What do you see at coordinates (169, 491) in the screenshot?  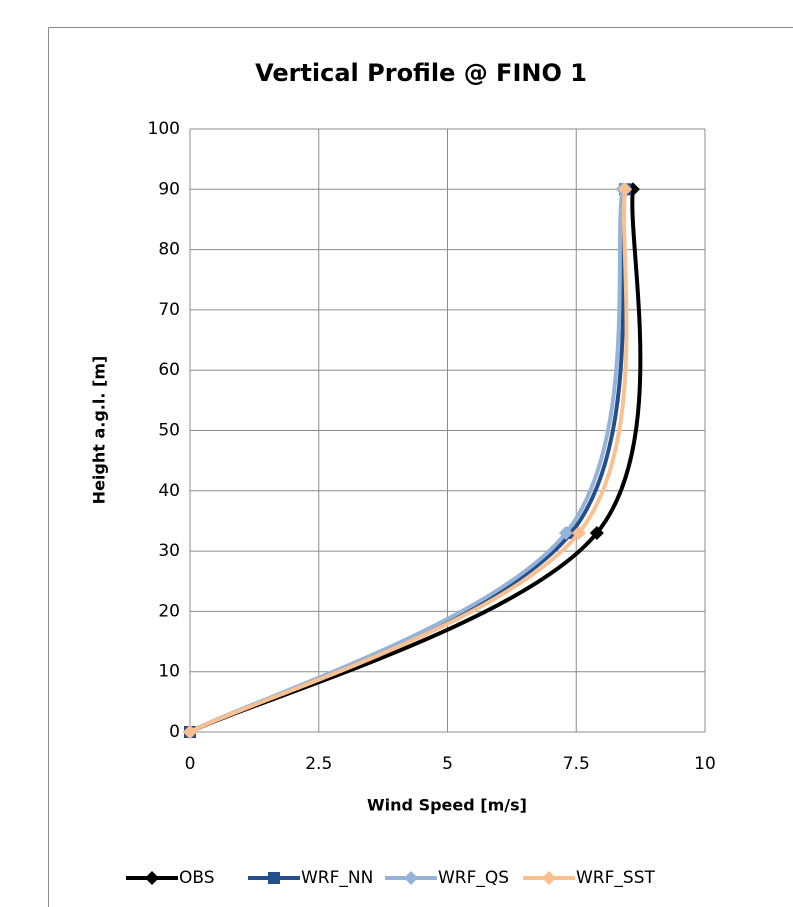 I see `y-tick-label: 40` at bounding box center [169, 491].